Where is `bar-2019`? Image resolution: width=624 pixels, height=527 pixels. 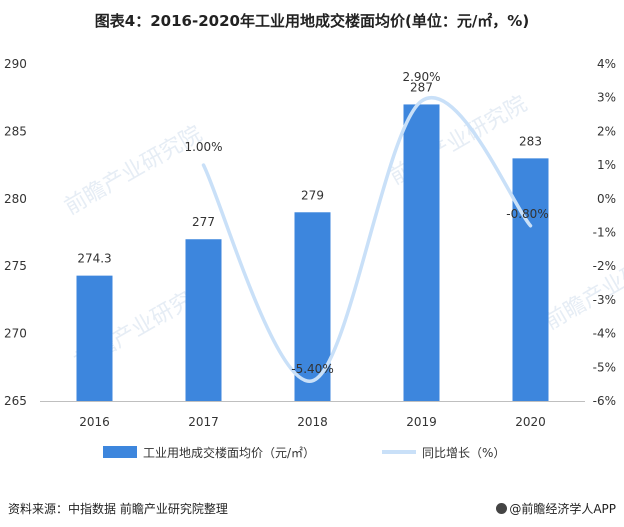
bar-2019 is located at coordinates (421, 252).